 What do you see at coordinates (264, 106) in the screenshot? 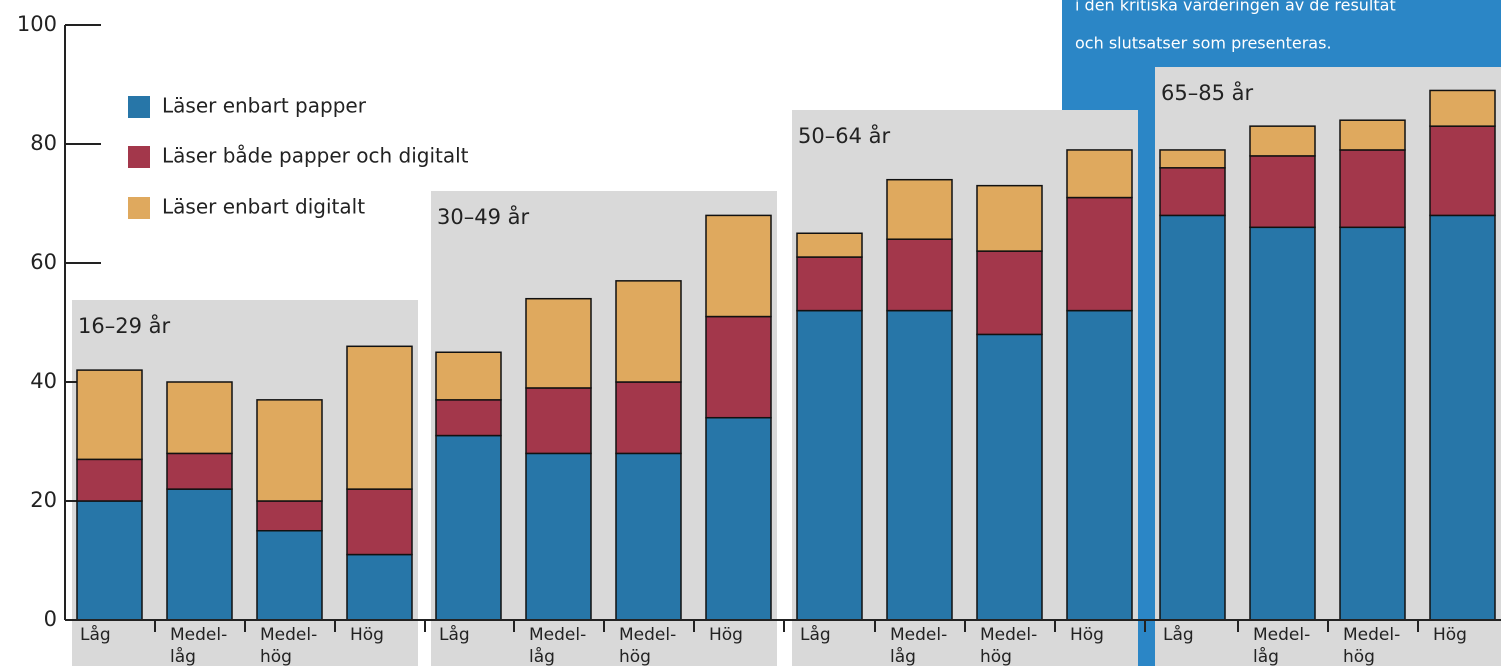
I see `legend-label: Läser enbart papper` at bounding box center [264, 106].